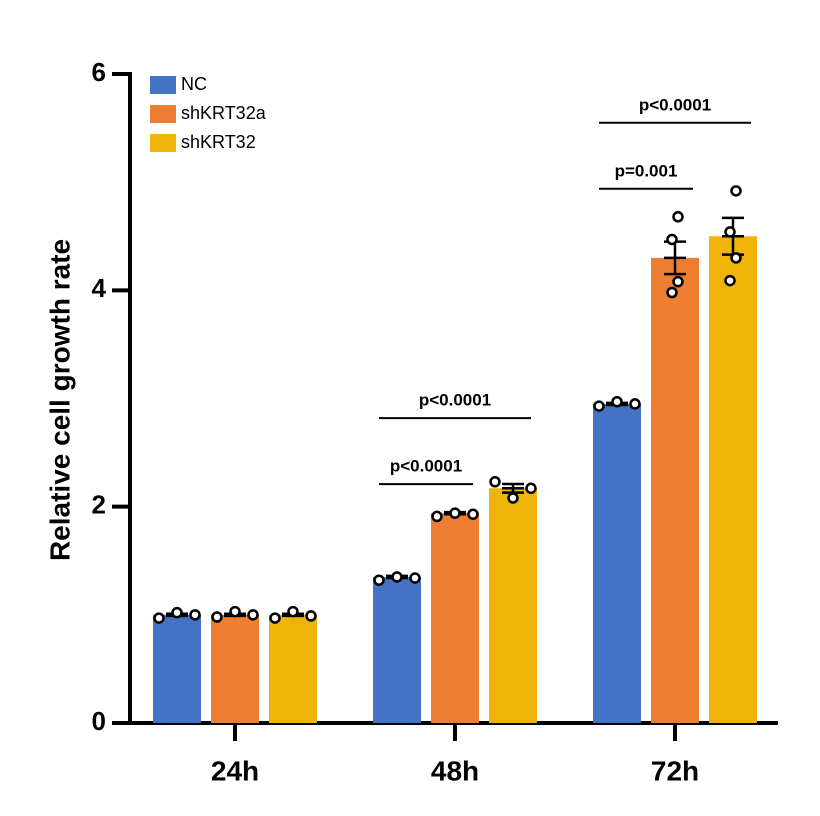 This screenshot has height=816, width=820. Describe the element at coordinates (59, 400) in the screenshot. I see `y-axis-label: Relative cell growth rate` at that location.